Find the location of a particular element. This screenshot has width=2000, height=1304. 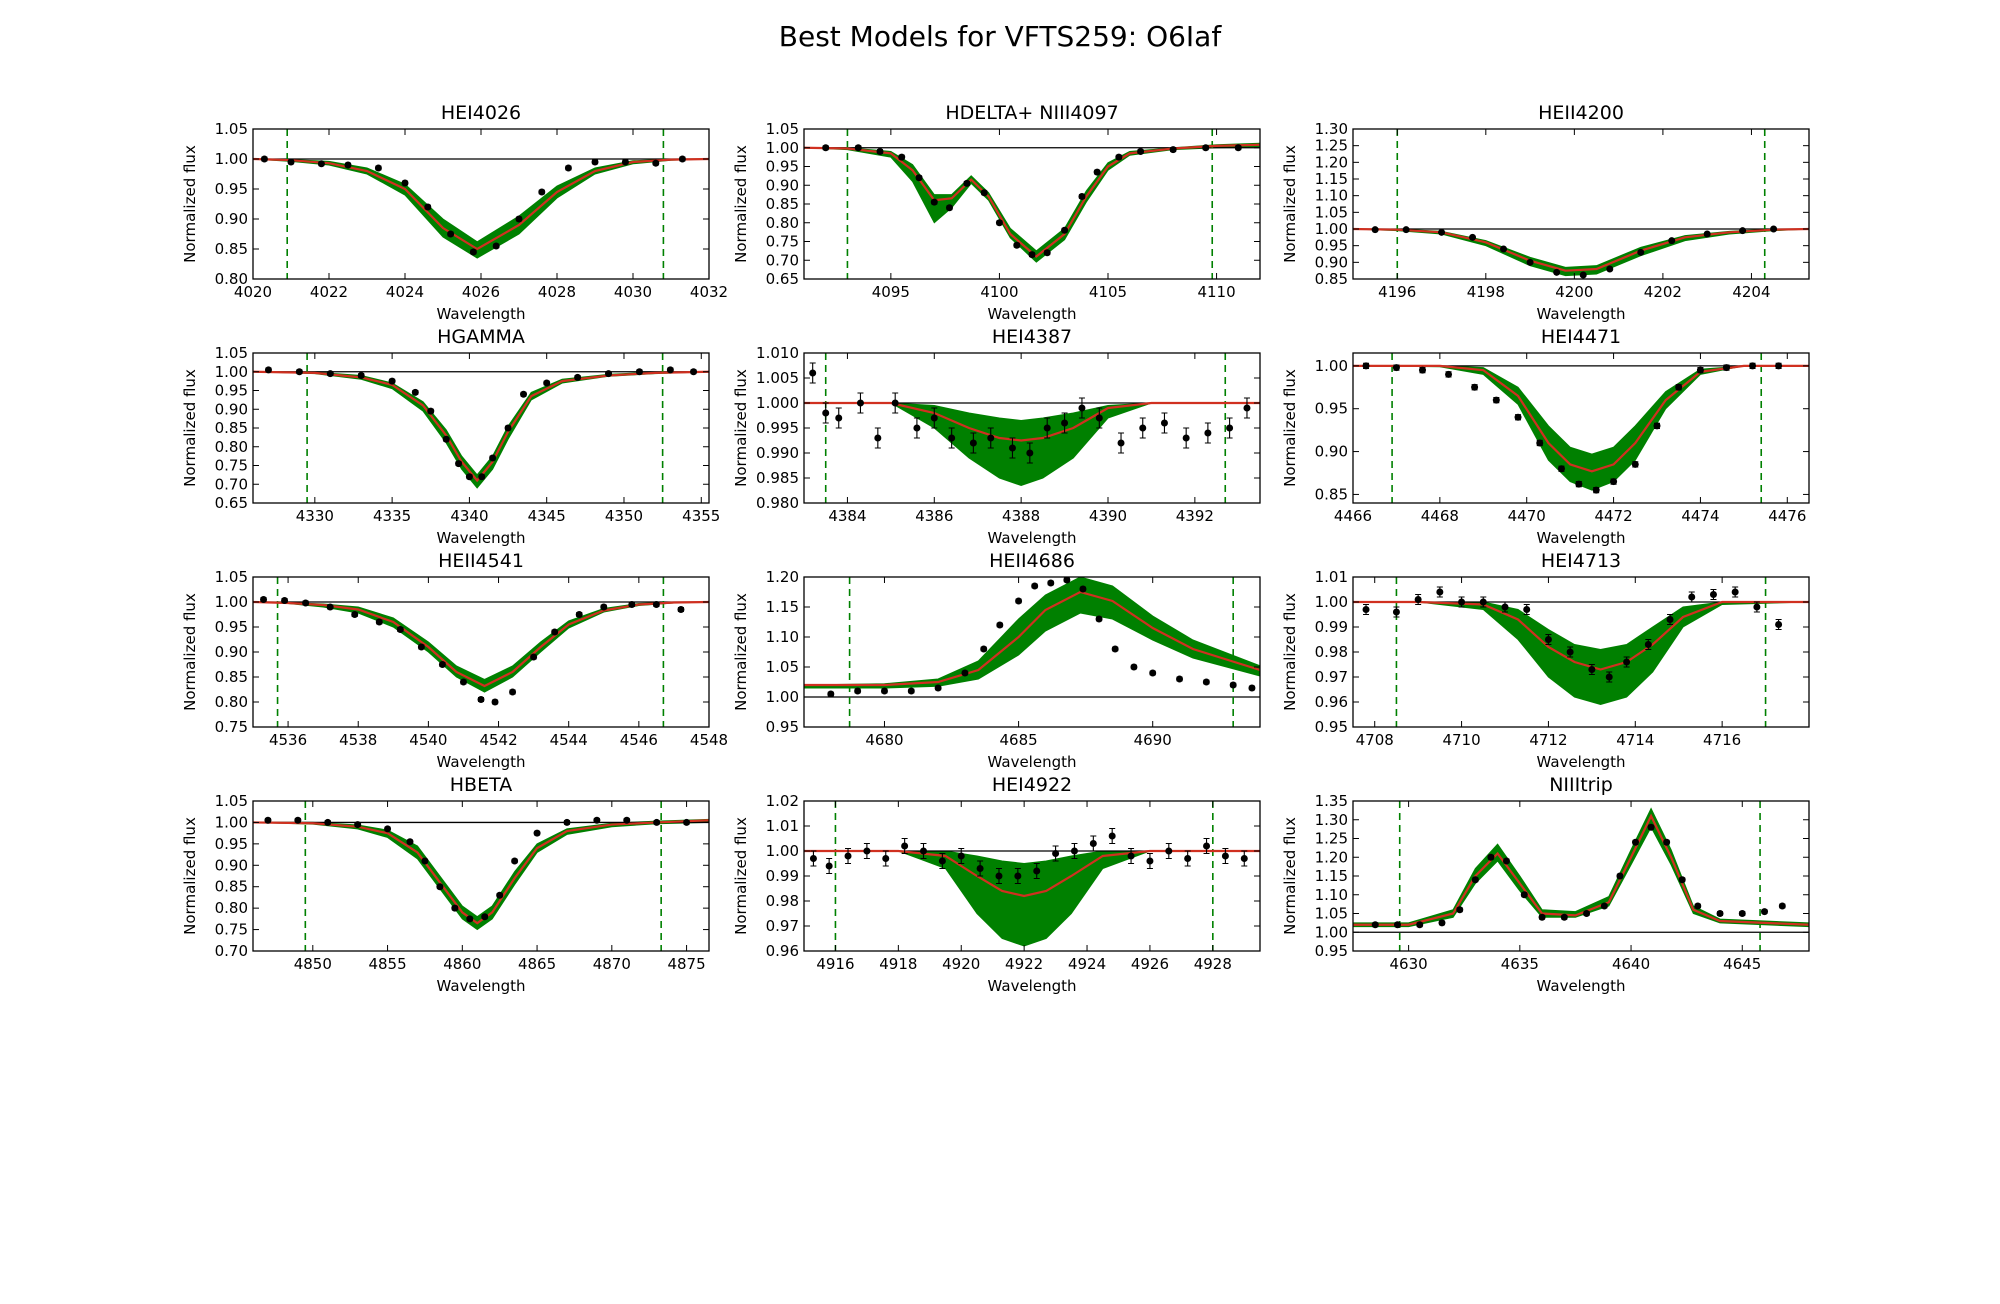

x-tick-label: 4928 is located at coordinates (1213, 964).